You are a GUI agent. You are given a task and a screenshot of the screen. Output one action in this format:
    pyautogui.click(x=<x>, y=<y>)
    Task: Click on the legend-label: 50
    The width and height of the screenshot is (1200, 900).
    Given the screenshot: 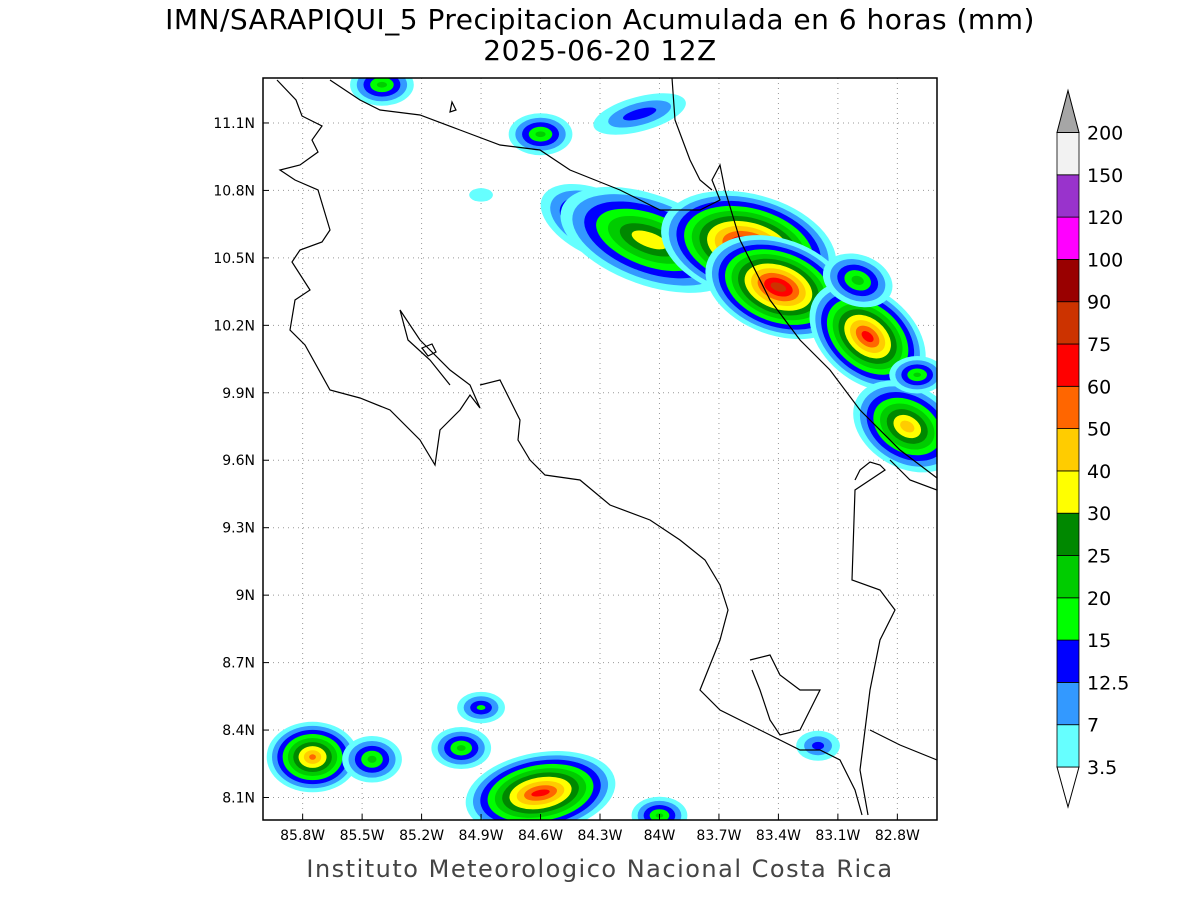 What is the action you would take?
    pyautogui.click(x=1099, y=430)
    